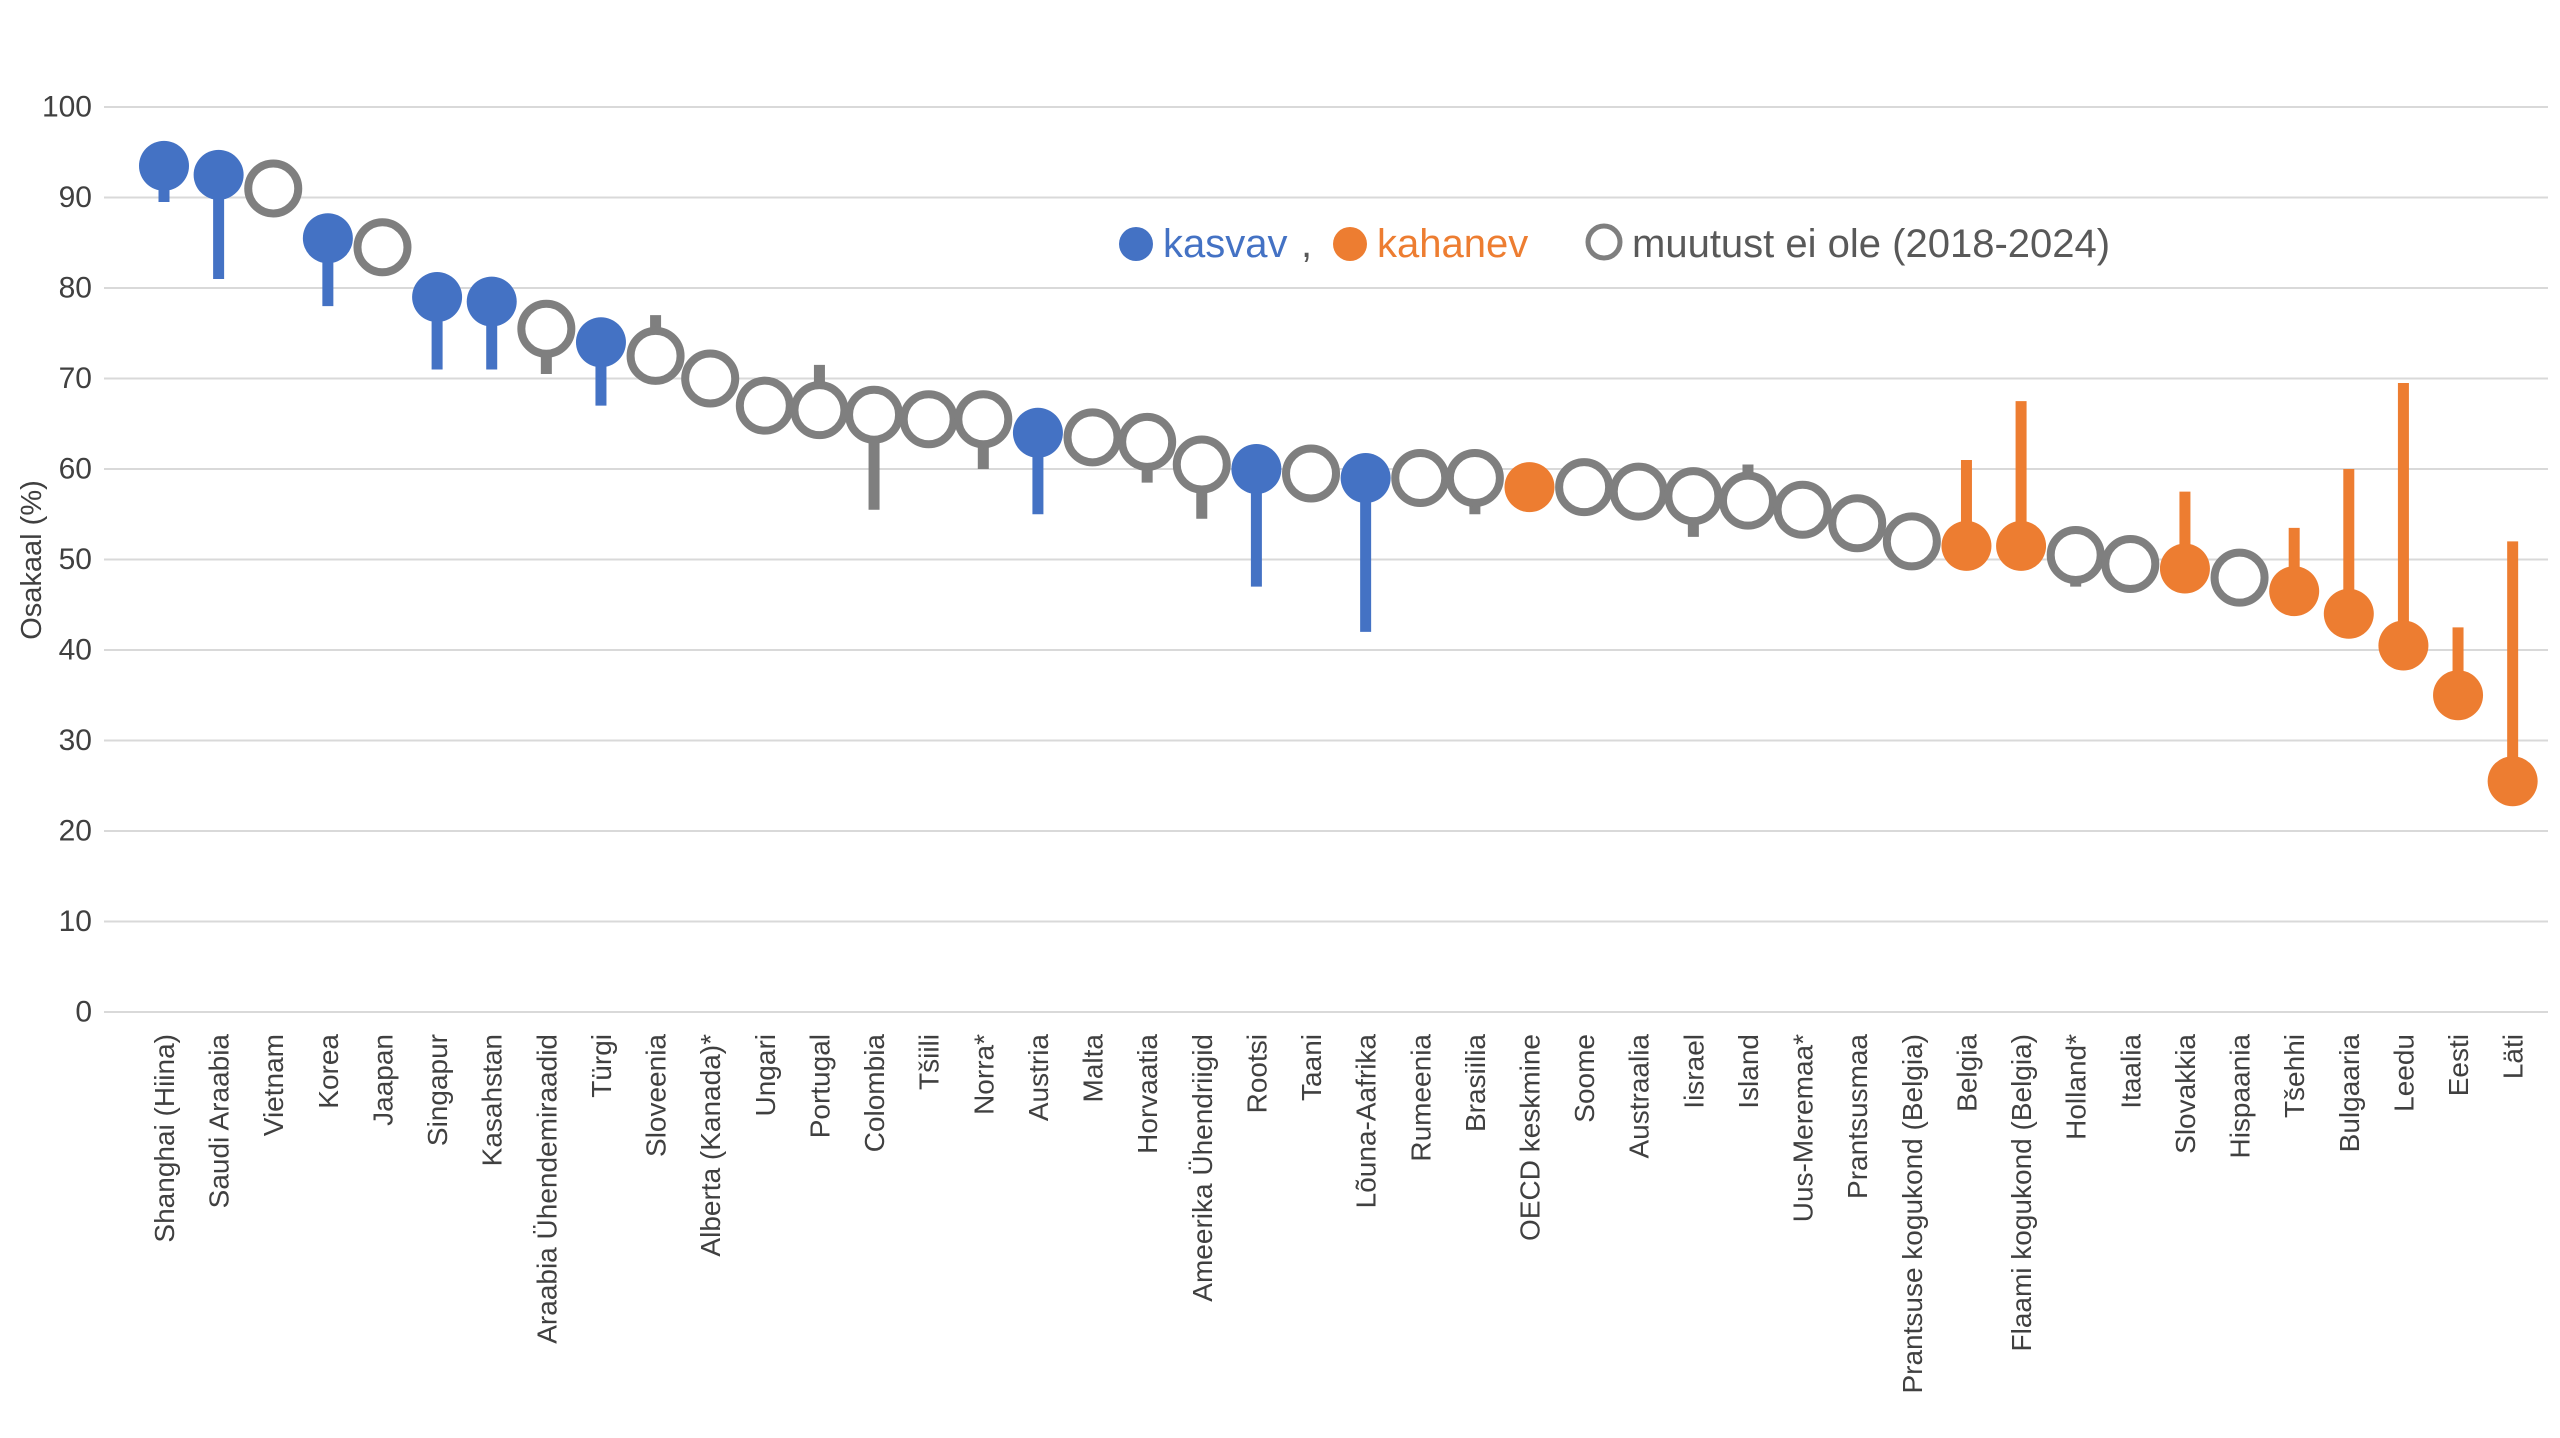  I want to click on x-axis-label-5: Jaapan, so click(382, 1080).